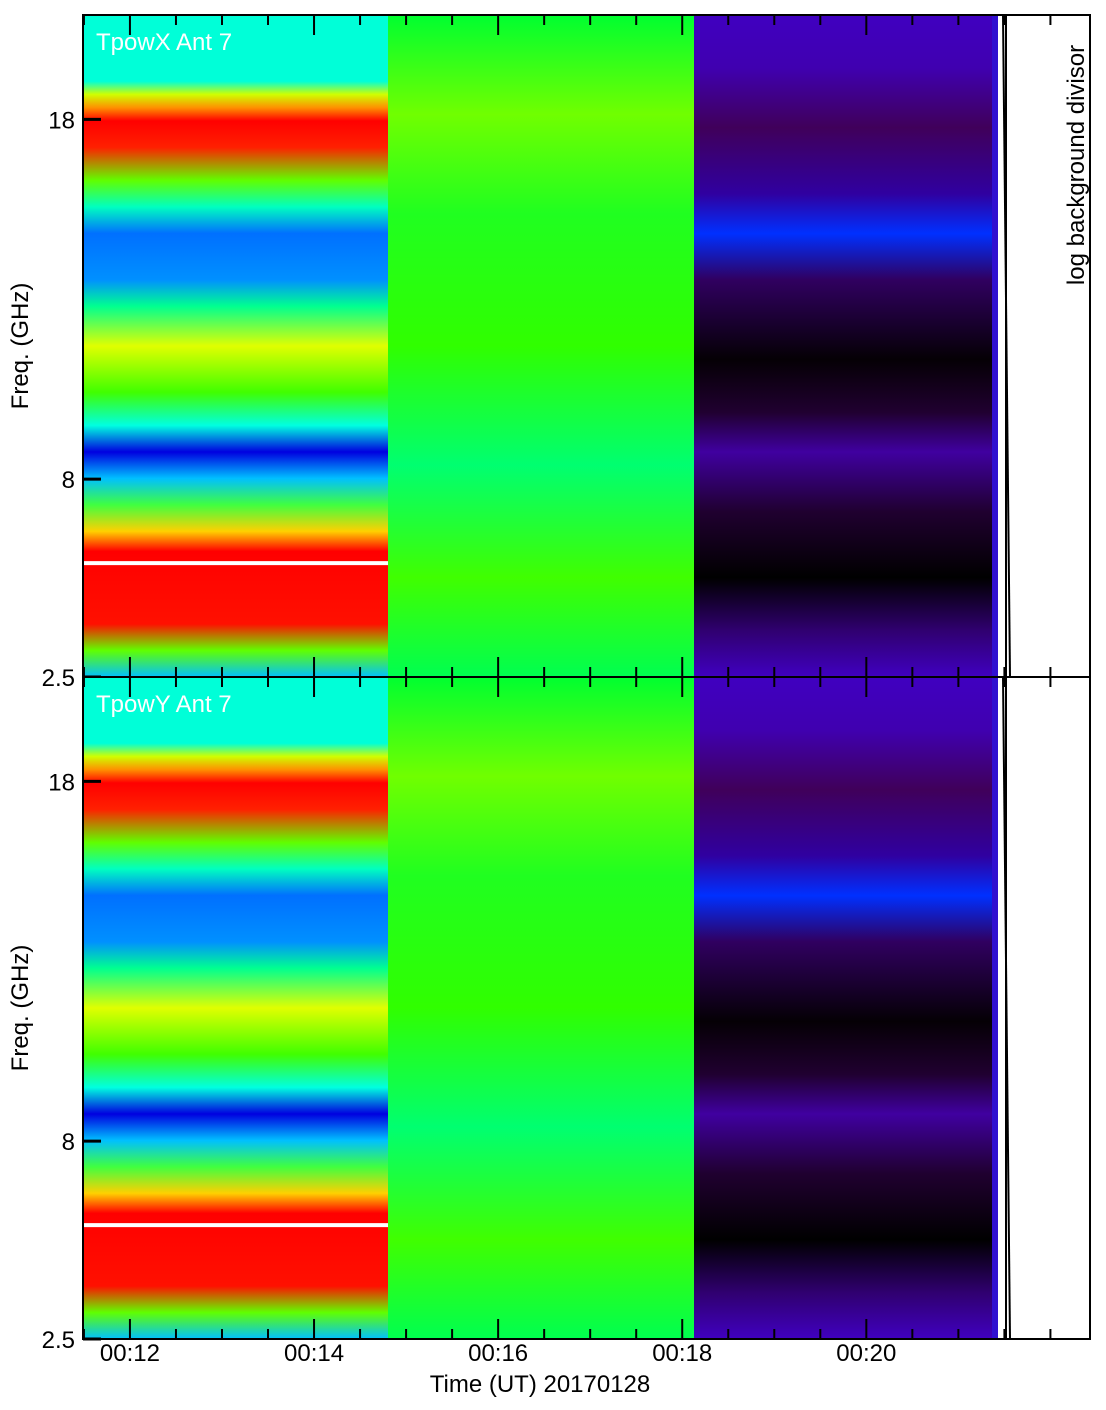 This screenshot has height=1410, width=1106. I want to click on panel-title: TpowY Ant 7, so click(164, 704).